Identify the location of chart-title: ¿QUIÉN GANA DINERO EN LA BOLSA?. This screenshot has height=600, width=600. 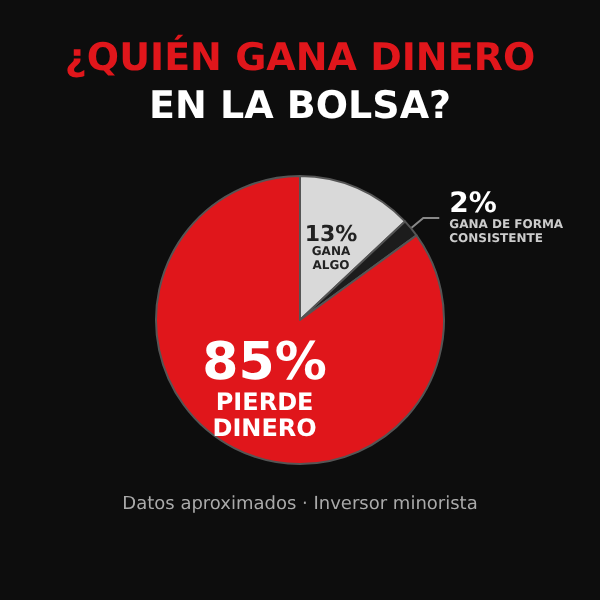
(300, 81).